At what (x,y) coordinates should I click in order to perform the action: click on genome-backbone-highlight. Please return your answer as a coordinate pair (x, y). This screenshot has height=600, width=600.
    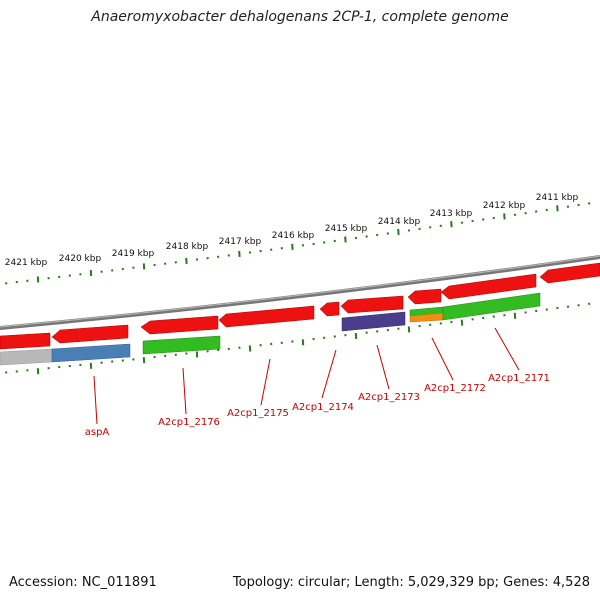
    Looking at the image, I should click on (300, 291).